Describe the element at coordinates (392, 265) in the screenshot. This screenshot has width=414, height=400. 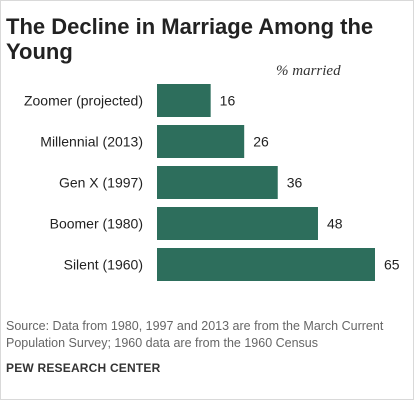
I see `value-label-silent-1960: 65` at that location.